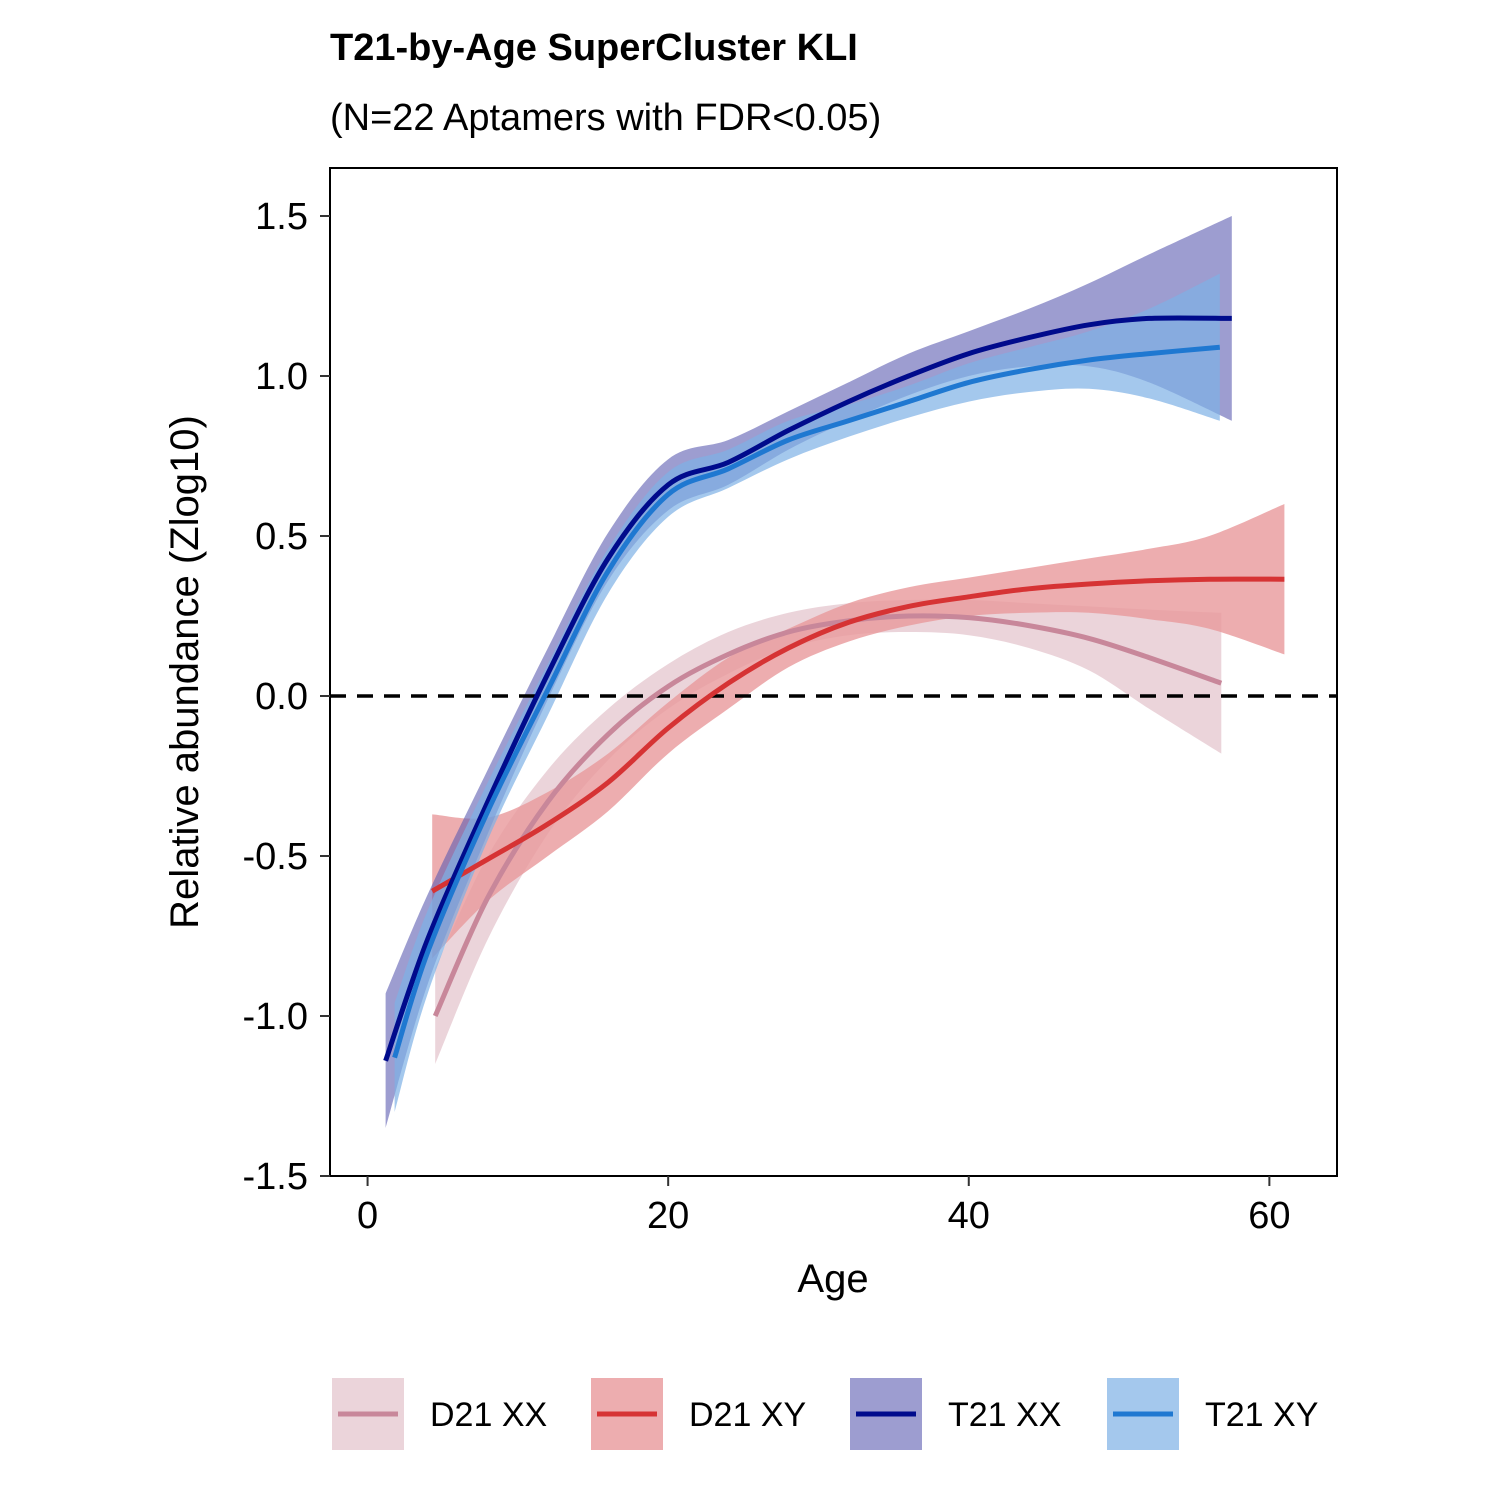 Image resolution: width=1500 pixels, height=1500 pixels. What do you see at coordinates (605, 118) in the screenshot?
I see `chart-subtitle: (N=22 Aptamers with FDR<0.05)` at bounding box center [605, 118].